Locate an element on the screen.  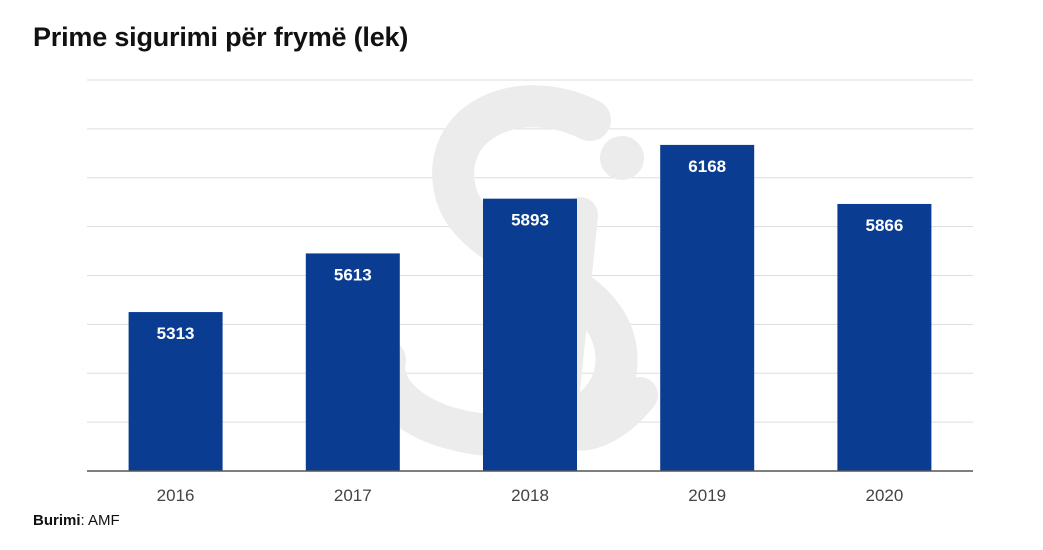
data-label-2017: 5613 is located at coordinates (353, 274).